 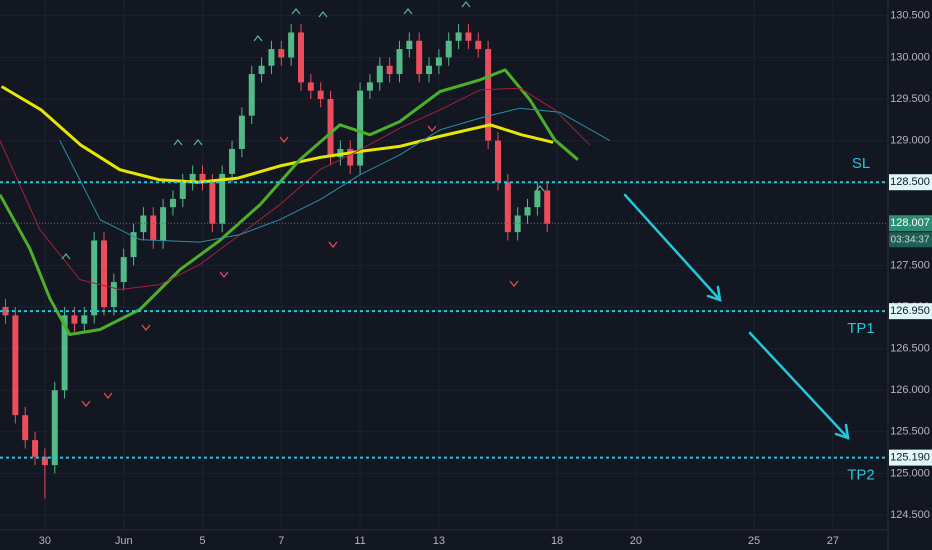 I want to click on y-tick-label: 129.000, so click(x=910, y=141).